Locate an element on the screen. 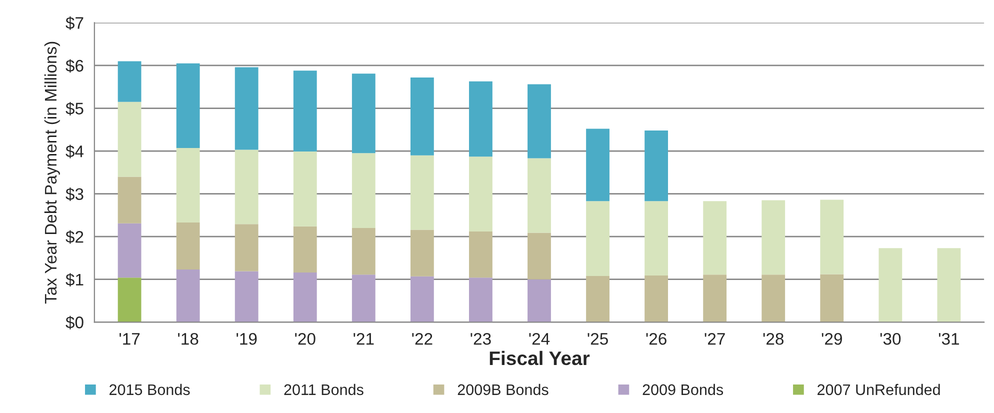  x-tick-label: '30 is located at coordinates (890, 338).